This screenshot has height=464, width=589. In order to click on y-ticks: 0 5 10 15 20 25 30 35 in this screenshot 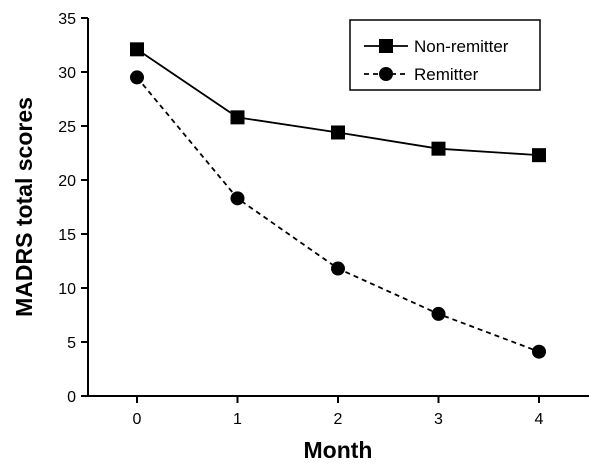, I will do `click(73, 208)`.